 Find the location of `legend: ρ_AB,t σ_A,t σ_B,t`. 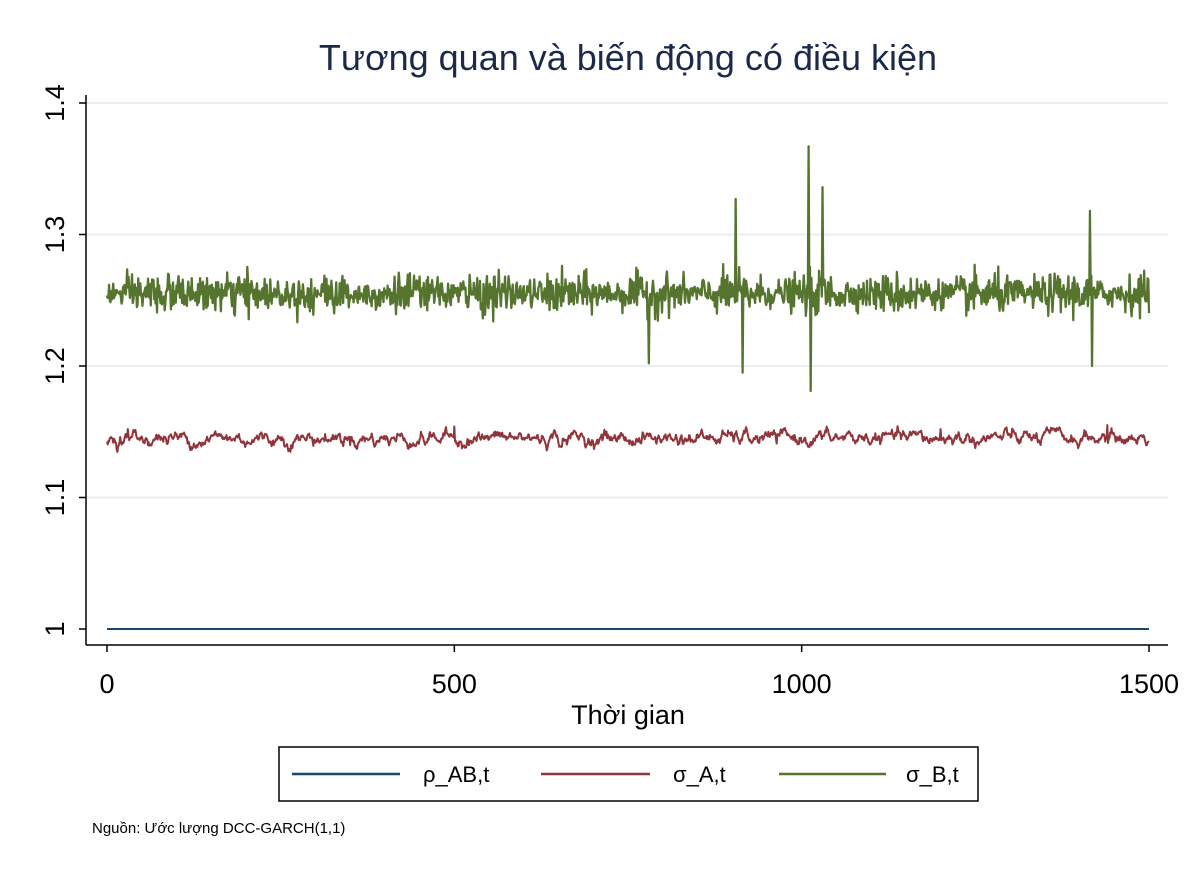

legend: ρ_AB,t σ_A,t σ_B,t is located at coordinates (628, 774).